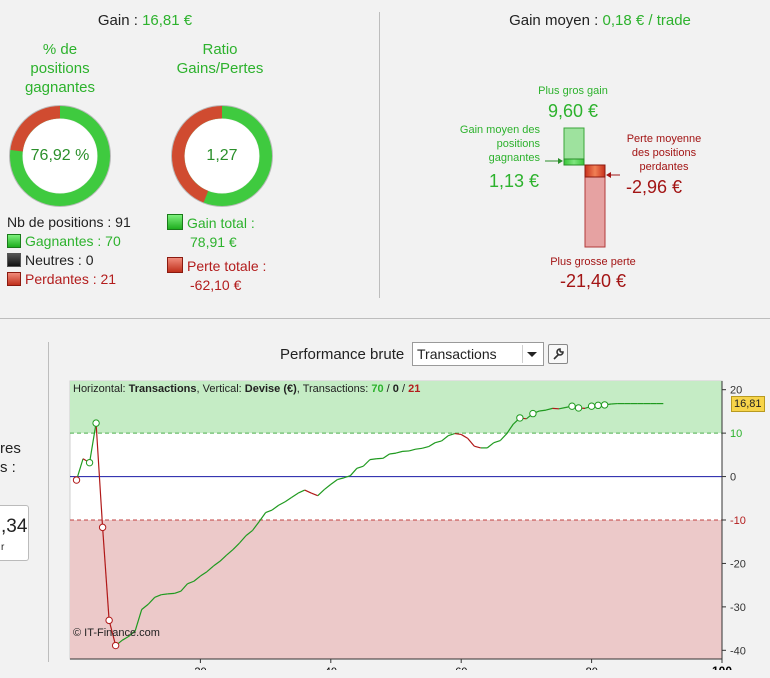  I want to click on gain-label: Gain :, so click(120, 20).